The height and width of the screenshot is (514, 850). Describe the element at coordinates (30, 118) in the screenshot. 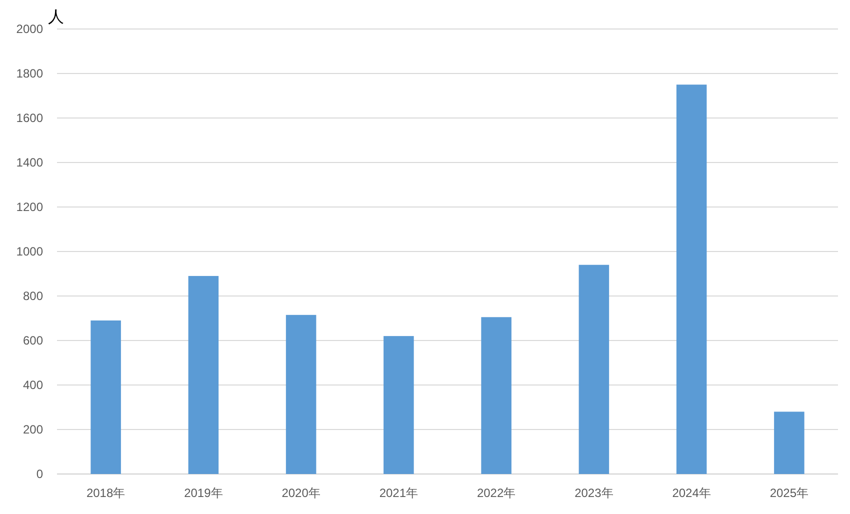

I see `y-tick-label: 1600` at that location.